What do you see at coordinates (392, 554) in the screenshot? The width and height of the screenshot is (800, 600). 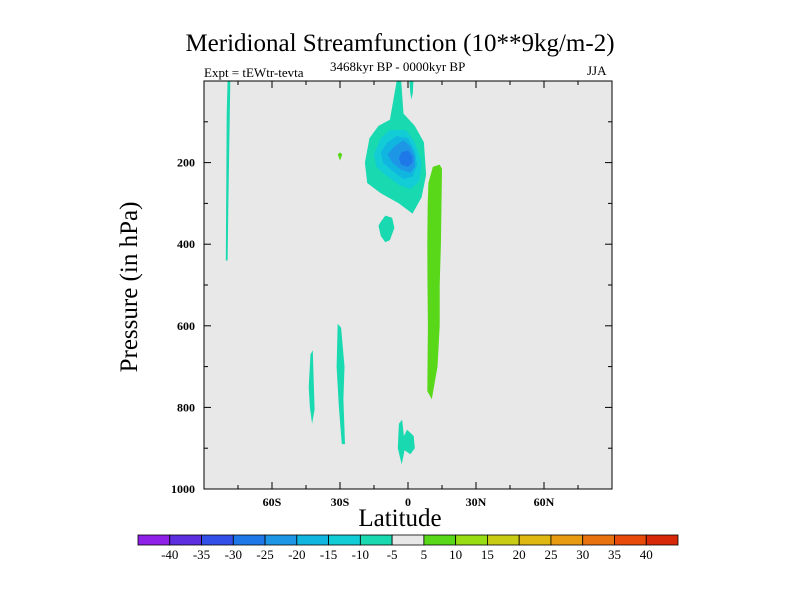 I see `colorbar-label: -5` at bounding box center [392, 554].